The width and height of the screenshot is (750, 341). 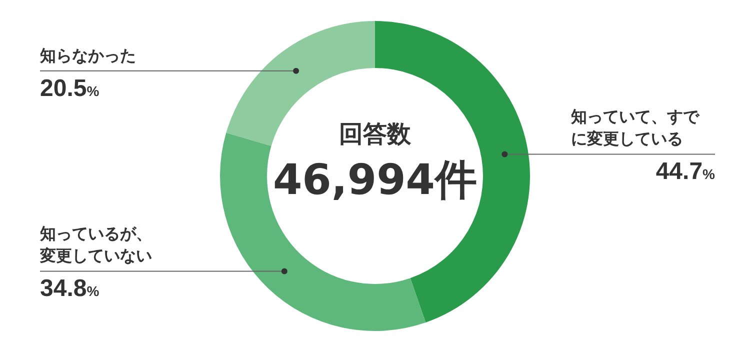 What do you see at coordinates (636, 128) in the screenshot?
I see `slice-label: 知っていて、すでに変更している` at bounding box center [636, 128].